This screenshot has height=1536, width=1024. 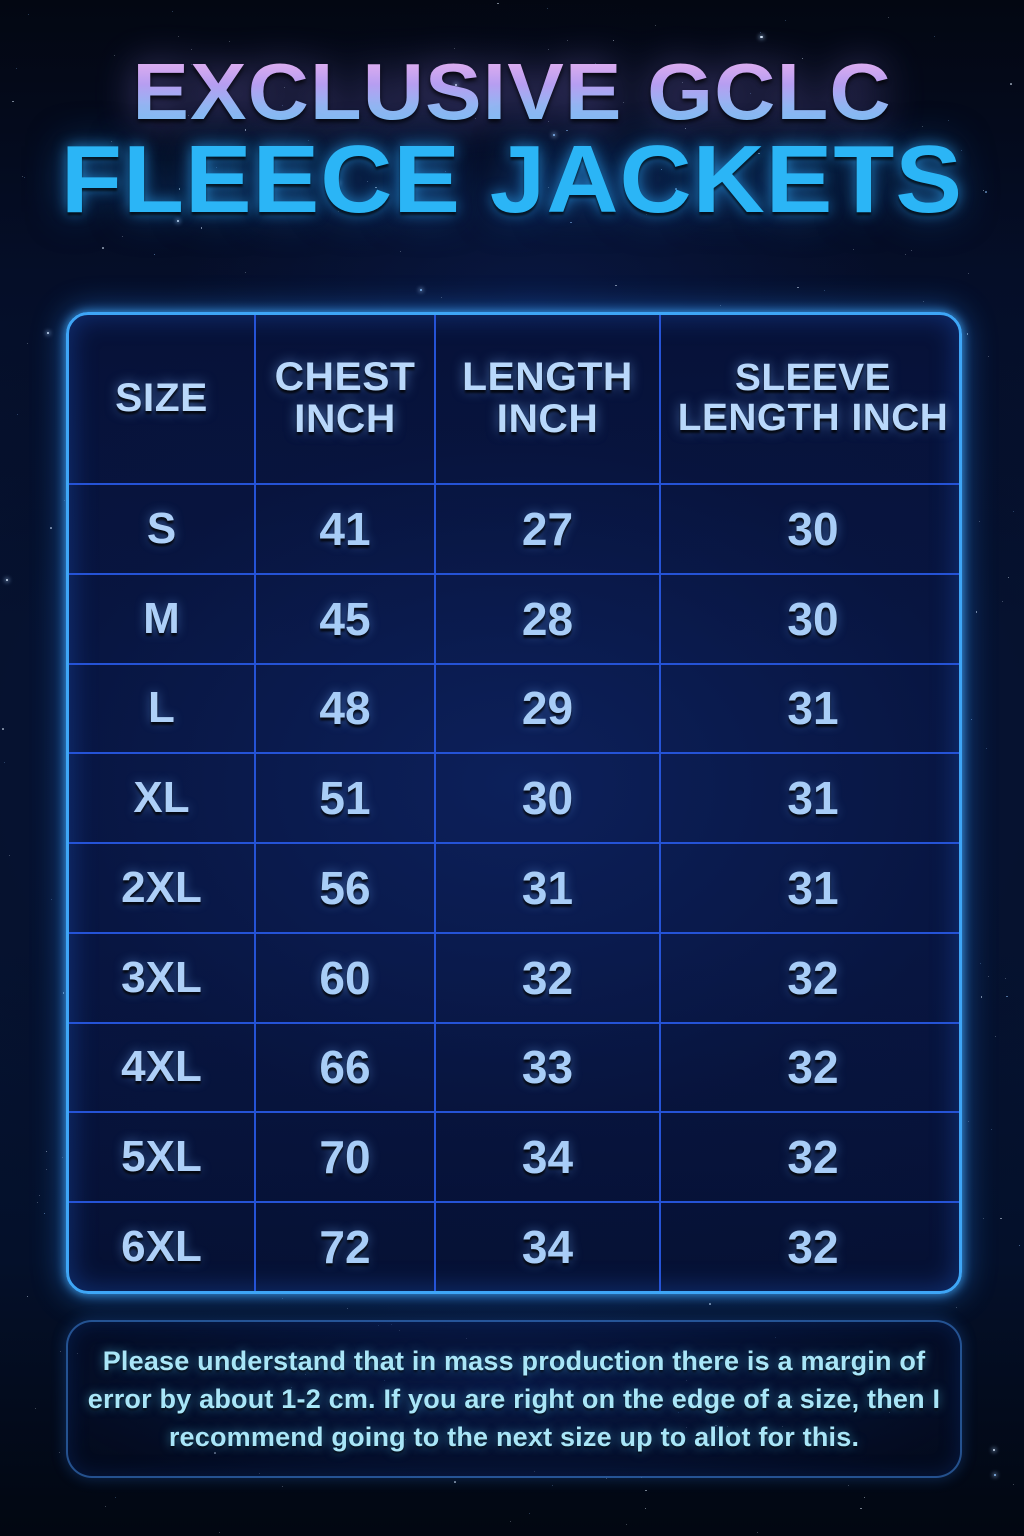 What do you see at coordinates (813, 378) in the screenshot?
I see `column-header-sleeve-line1: SLEEVE` at bounding box center [813, 378].